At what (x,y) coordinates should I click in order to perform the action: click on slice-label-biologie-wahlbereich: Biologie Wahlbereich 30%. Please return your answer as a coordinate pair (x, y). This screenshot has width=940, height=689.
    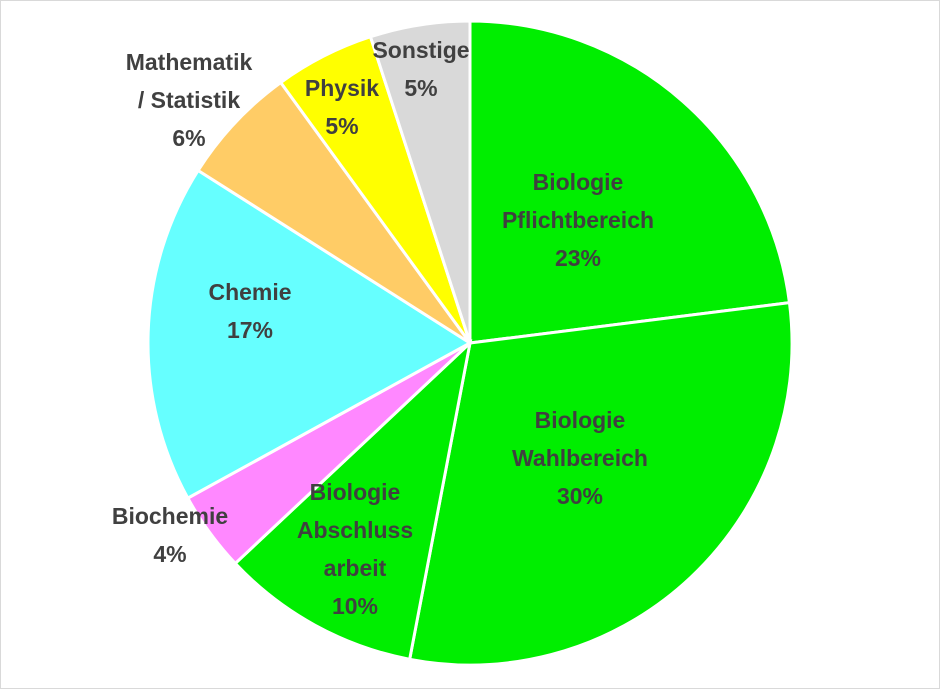
    Looking at the image, I should click on (580, 458).